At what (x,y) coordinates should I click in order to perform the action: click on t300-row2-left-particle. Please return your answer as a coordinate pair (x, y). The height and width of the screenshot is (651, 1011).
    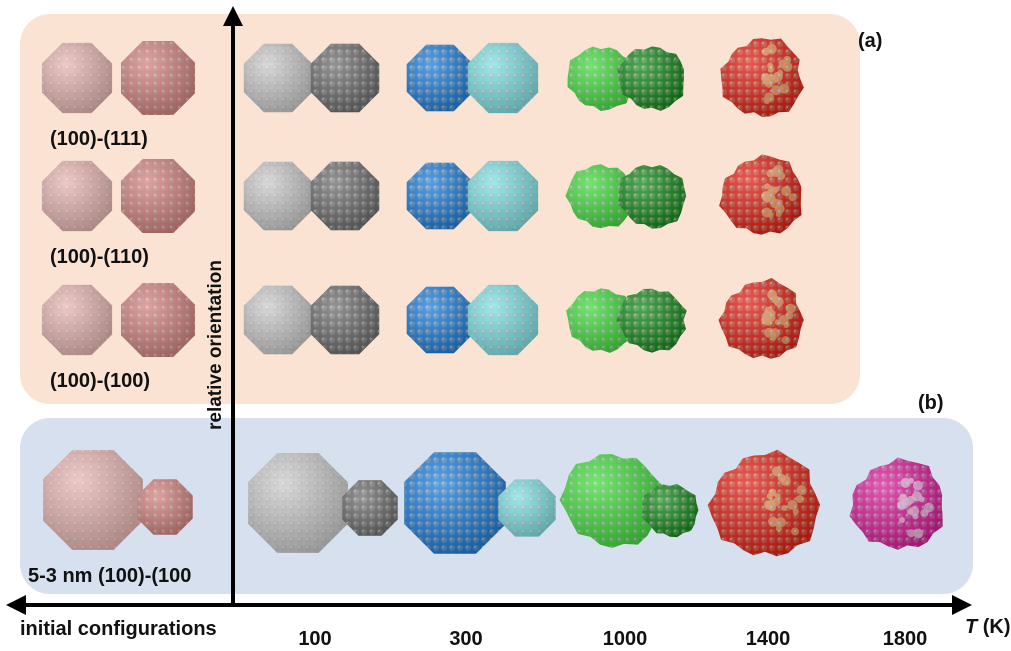
    Looking at the image, I should click on (440, 196).